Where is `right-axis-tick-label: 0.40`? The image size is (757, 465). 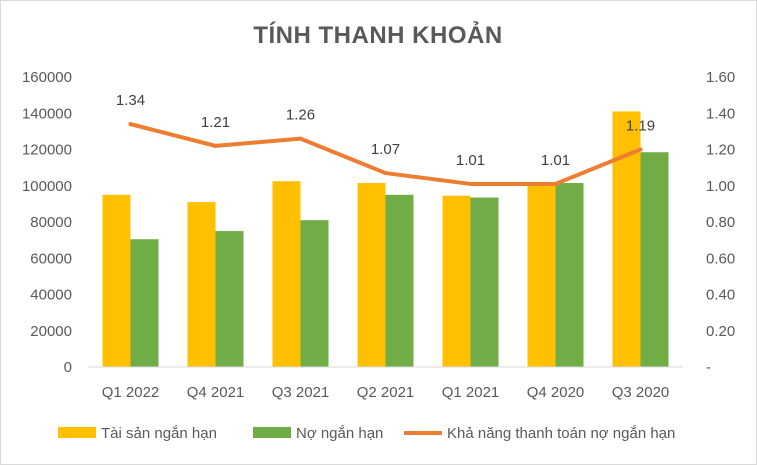
right-axis-tick-label: 0.40 is located at coordinates (720, 295).